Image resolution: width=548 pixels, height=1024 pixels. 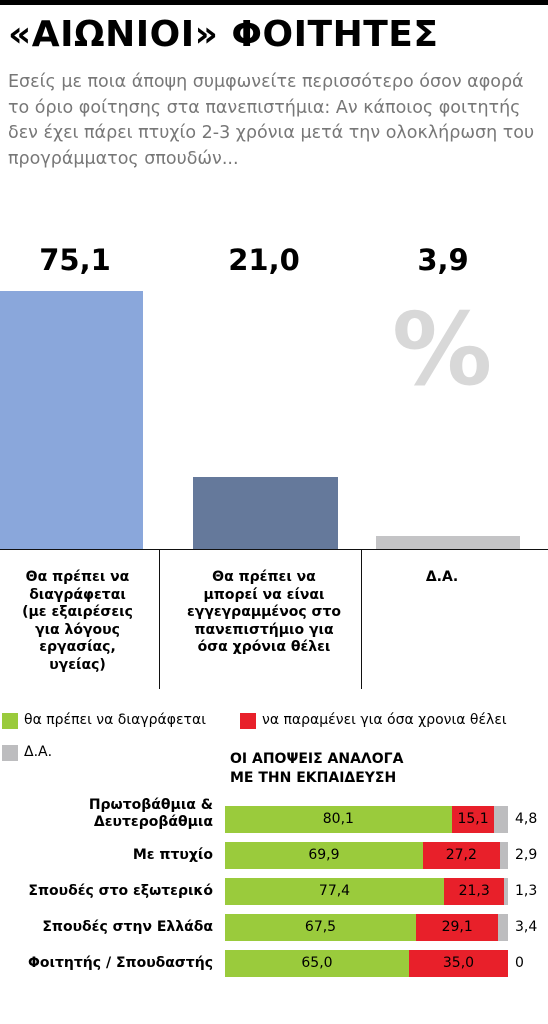 What do you see at coordinates (115, 720) in the screenshot?
I see `legend-label-green: θα πρέπει να διαγράφεται` at bounding box center [115, 720].